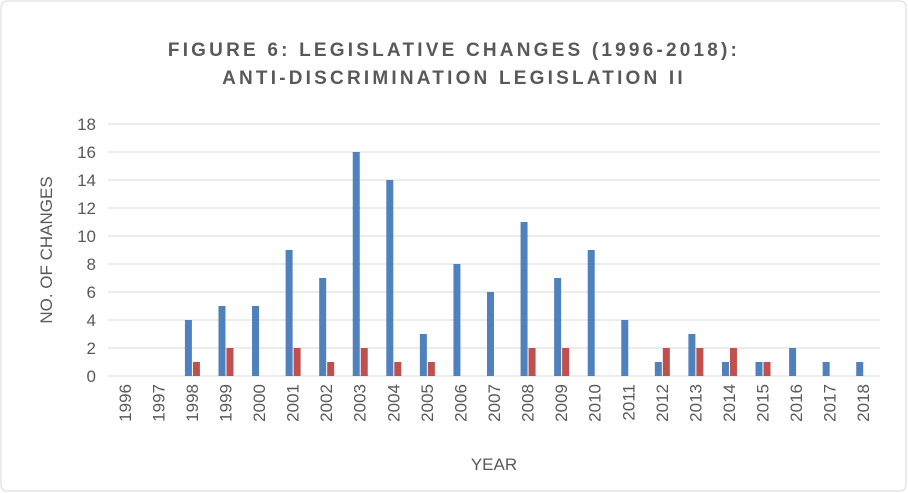  What do you see at coordinates (561, 403) in the screenshot?
I see `x-tick-label: 2009` at bounding box center [561, 403].